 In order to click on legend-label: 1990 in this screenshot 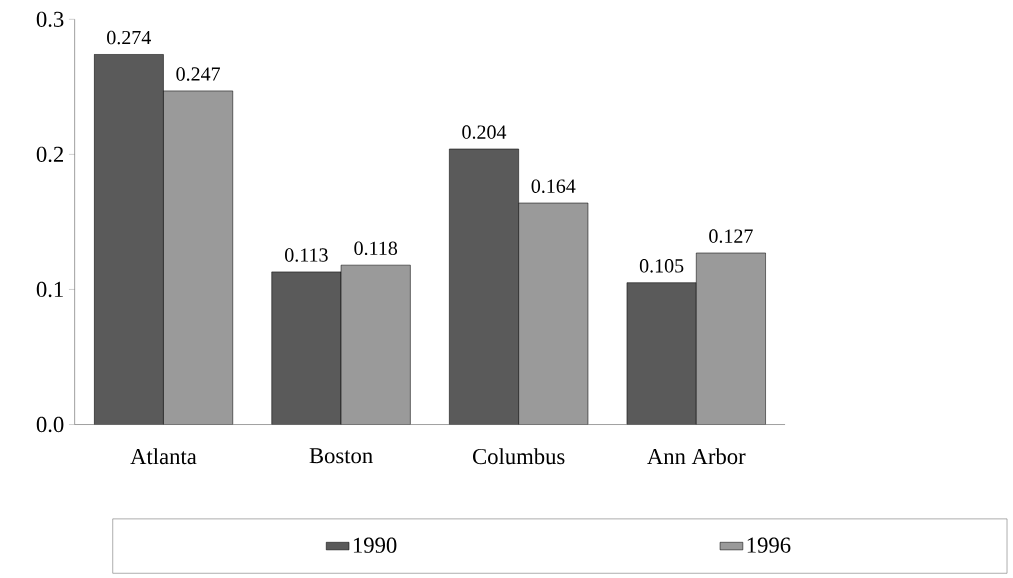, I will do `click(375, 545)`.